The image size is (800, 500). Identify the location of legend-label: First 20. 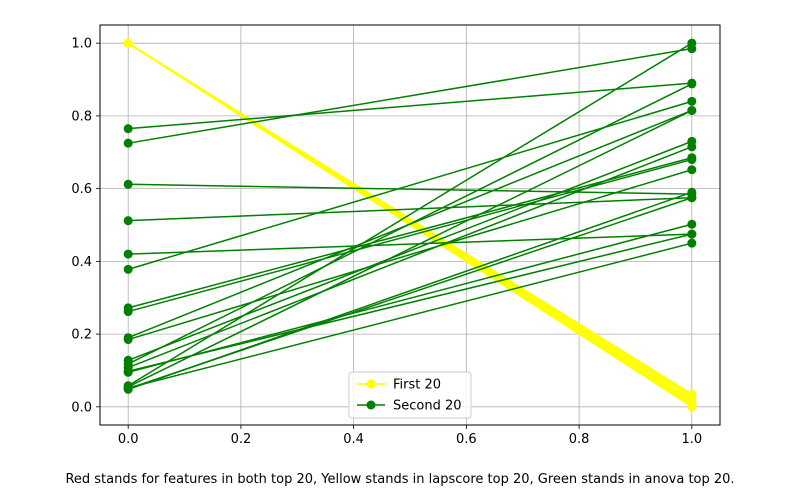
(417, 385).